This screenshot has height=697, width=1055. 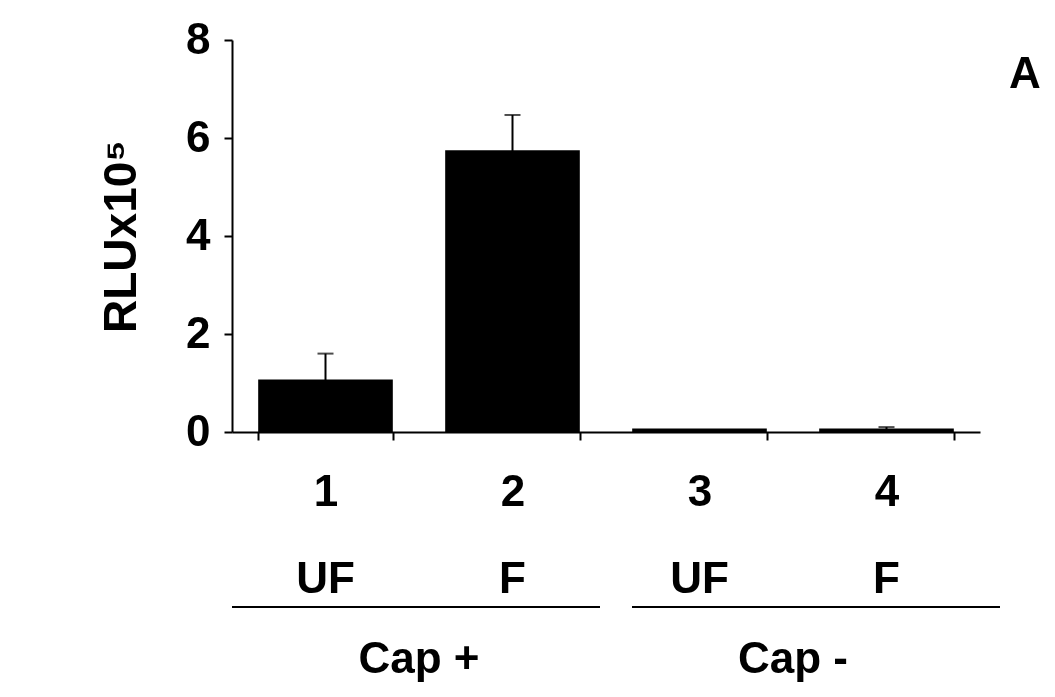 What do you see at coordinates (1025, 72) in the screenshot?
I see `text: A` at bounding box center [1025, 72].